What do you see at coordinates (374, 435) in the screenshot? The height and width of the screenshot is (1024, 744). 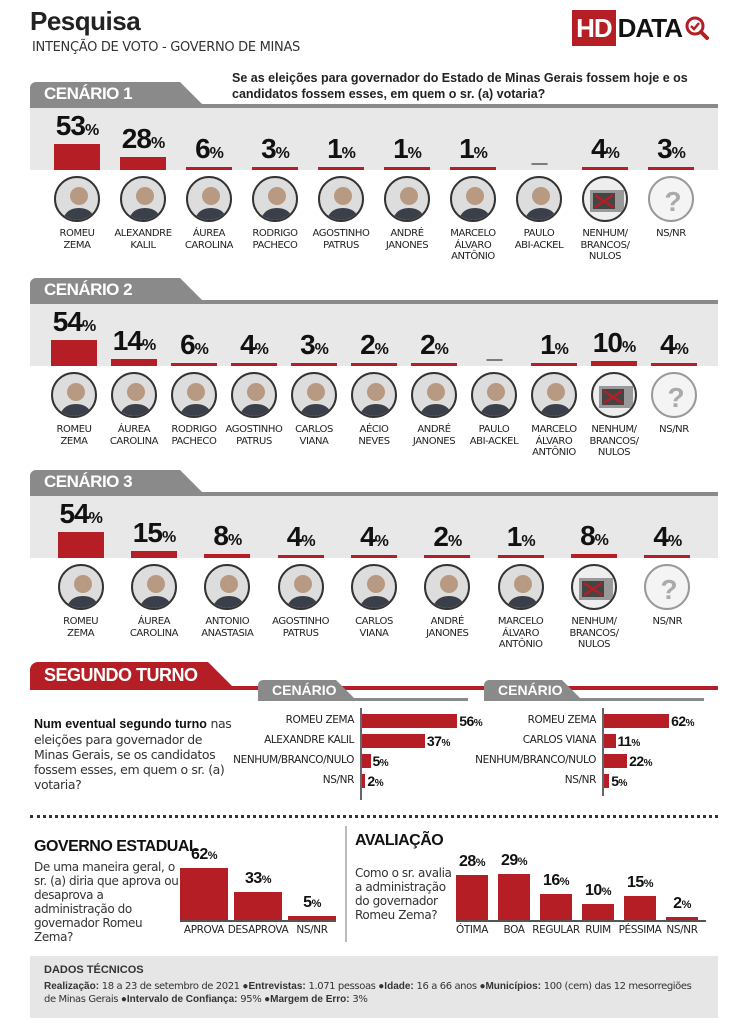 I see `candidate-name: AÉCIO NEVES` at bounding box center [374, 435].